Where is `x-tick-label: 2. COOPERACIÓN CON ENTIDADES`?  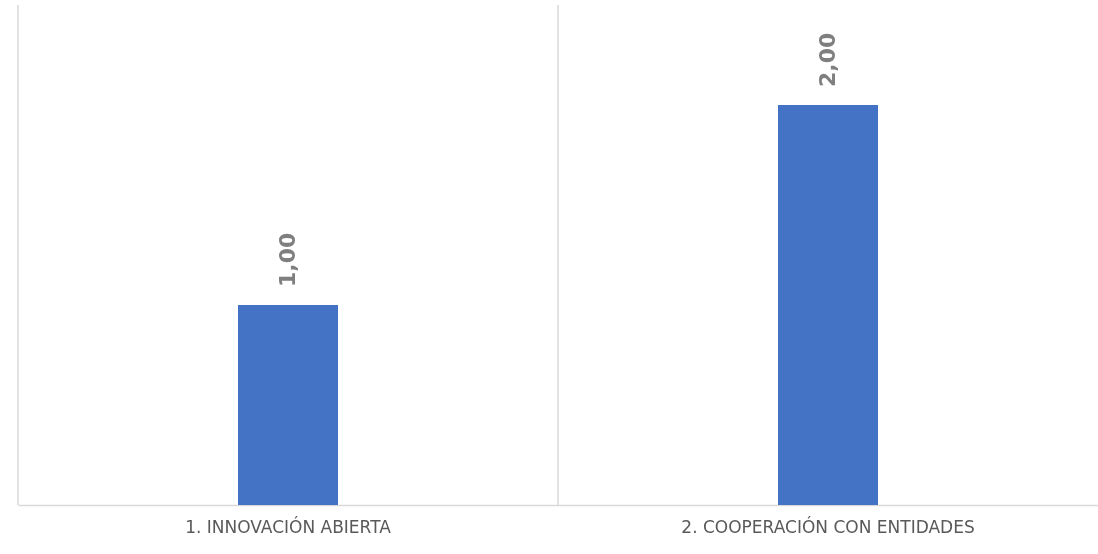 x-tick-label: 2. COOPERACIÓN CON ENTIDADES is located at coordinates (828, 526).